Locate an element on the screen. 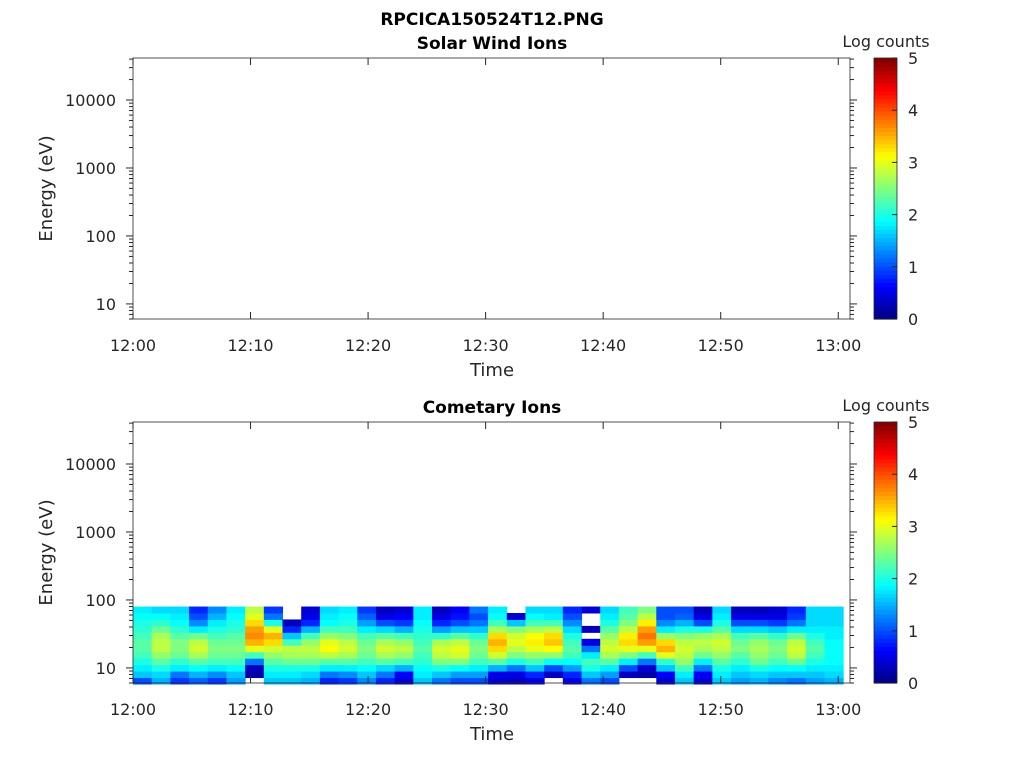 The image size is (1024, 772). colorbar-tick-label: 2 is located at coordinates (913, 579).